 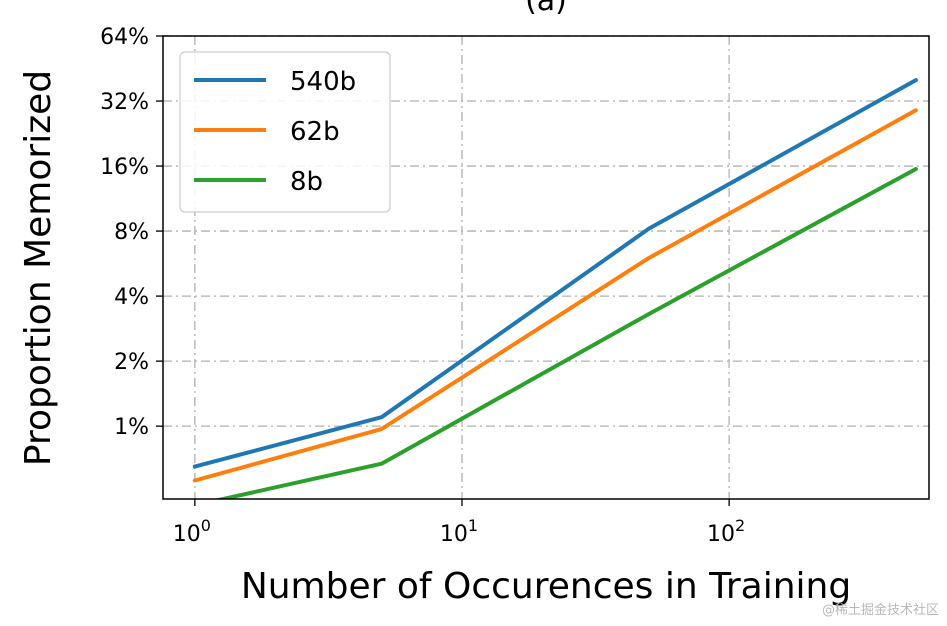 I want to click on y-tick-label: 32%, so click(x=124, y=102).